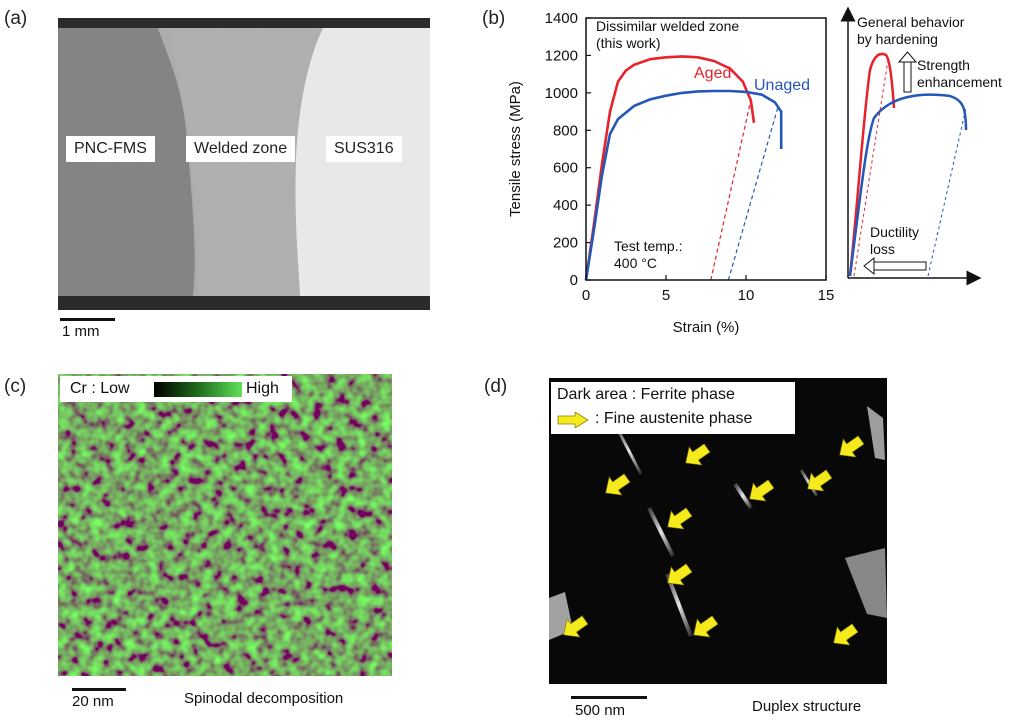  I want to click on region-pnc-fms: PNC-FMS, so click(110, 149).